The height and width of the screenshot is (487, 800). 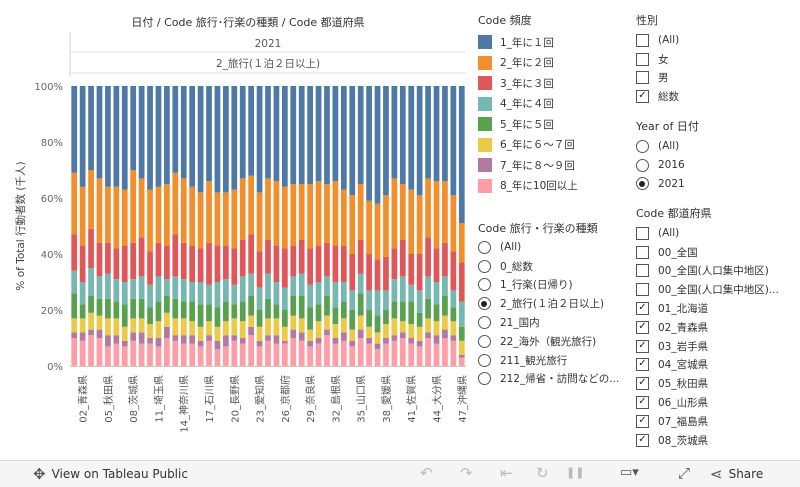 What do you see at coordinates (553, 165) in the screenshot?
I see `legend-item: 7_年に８～９回` at bounding box center [553, 165].